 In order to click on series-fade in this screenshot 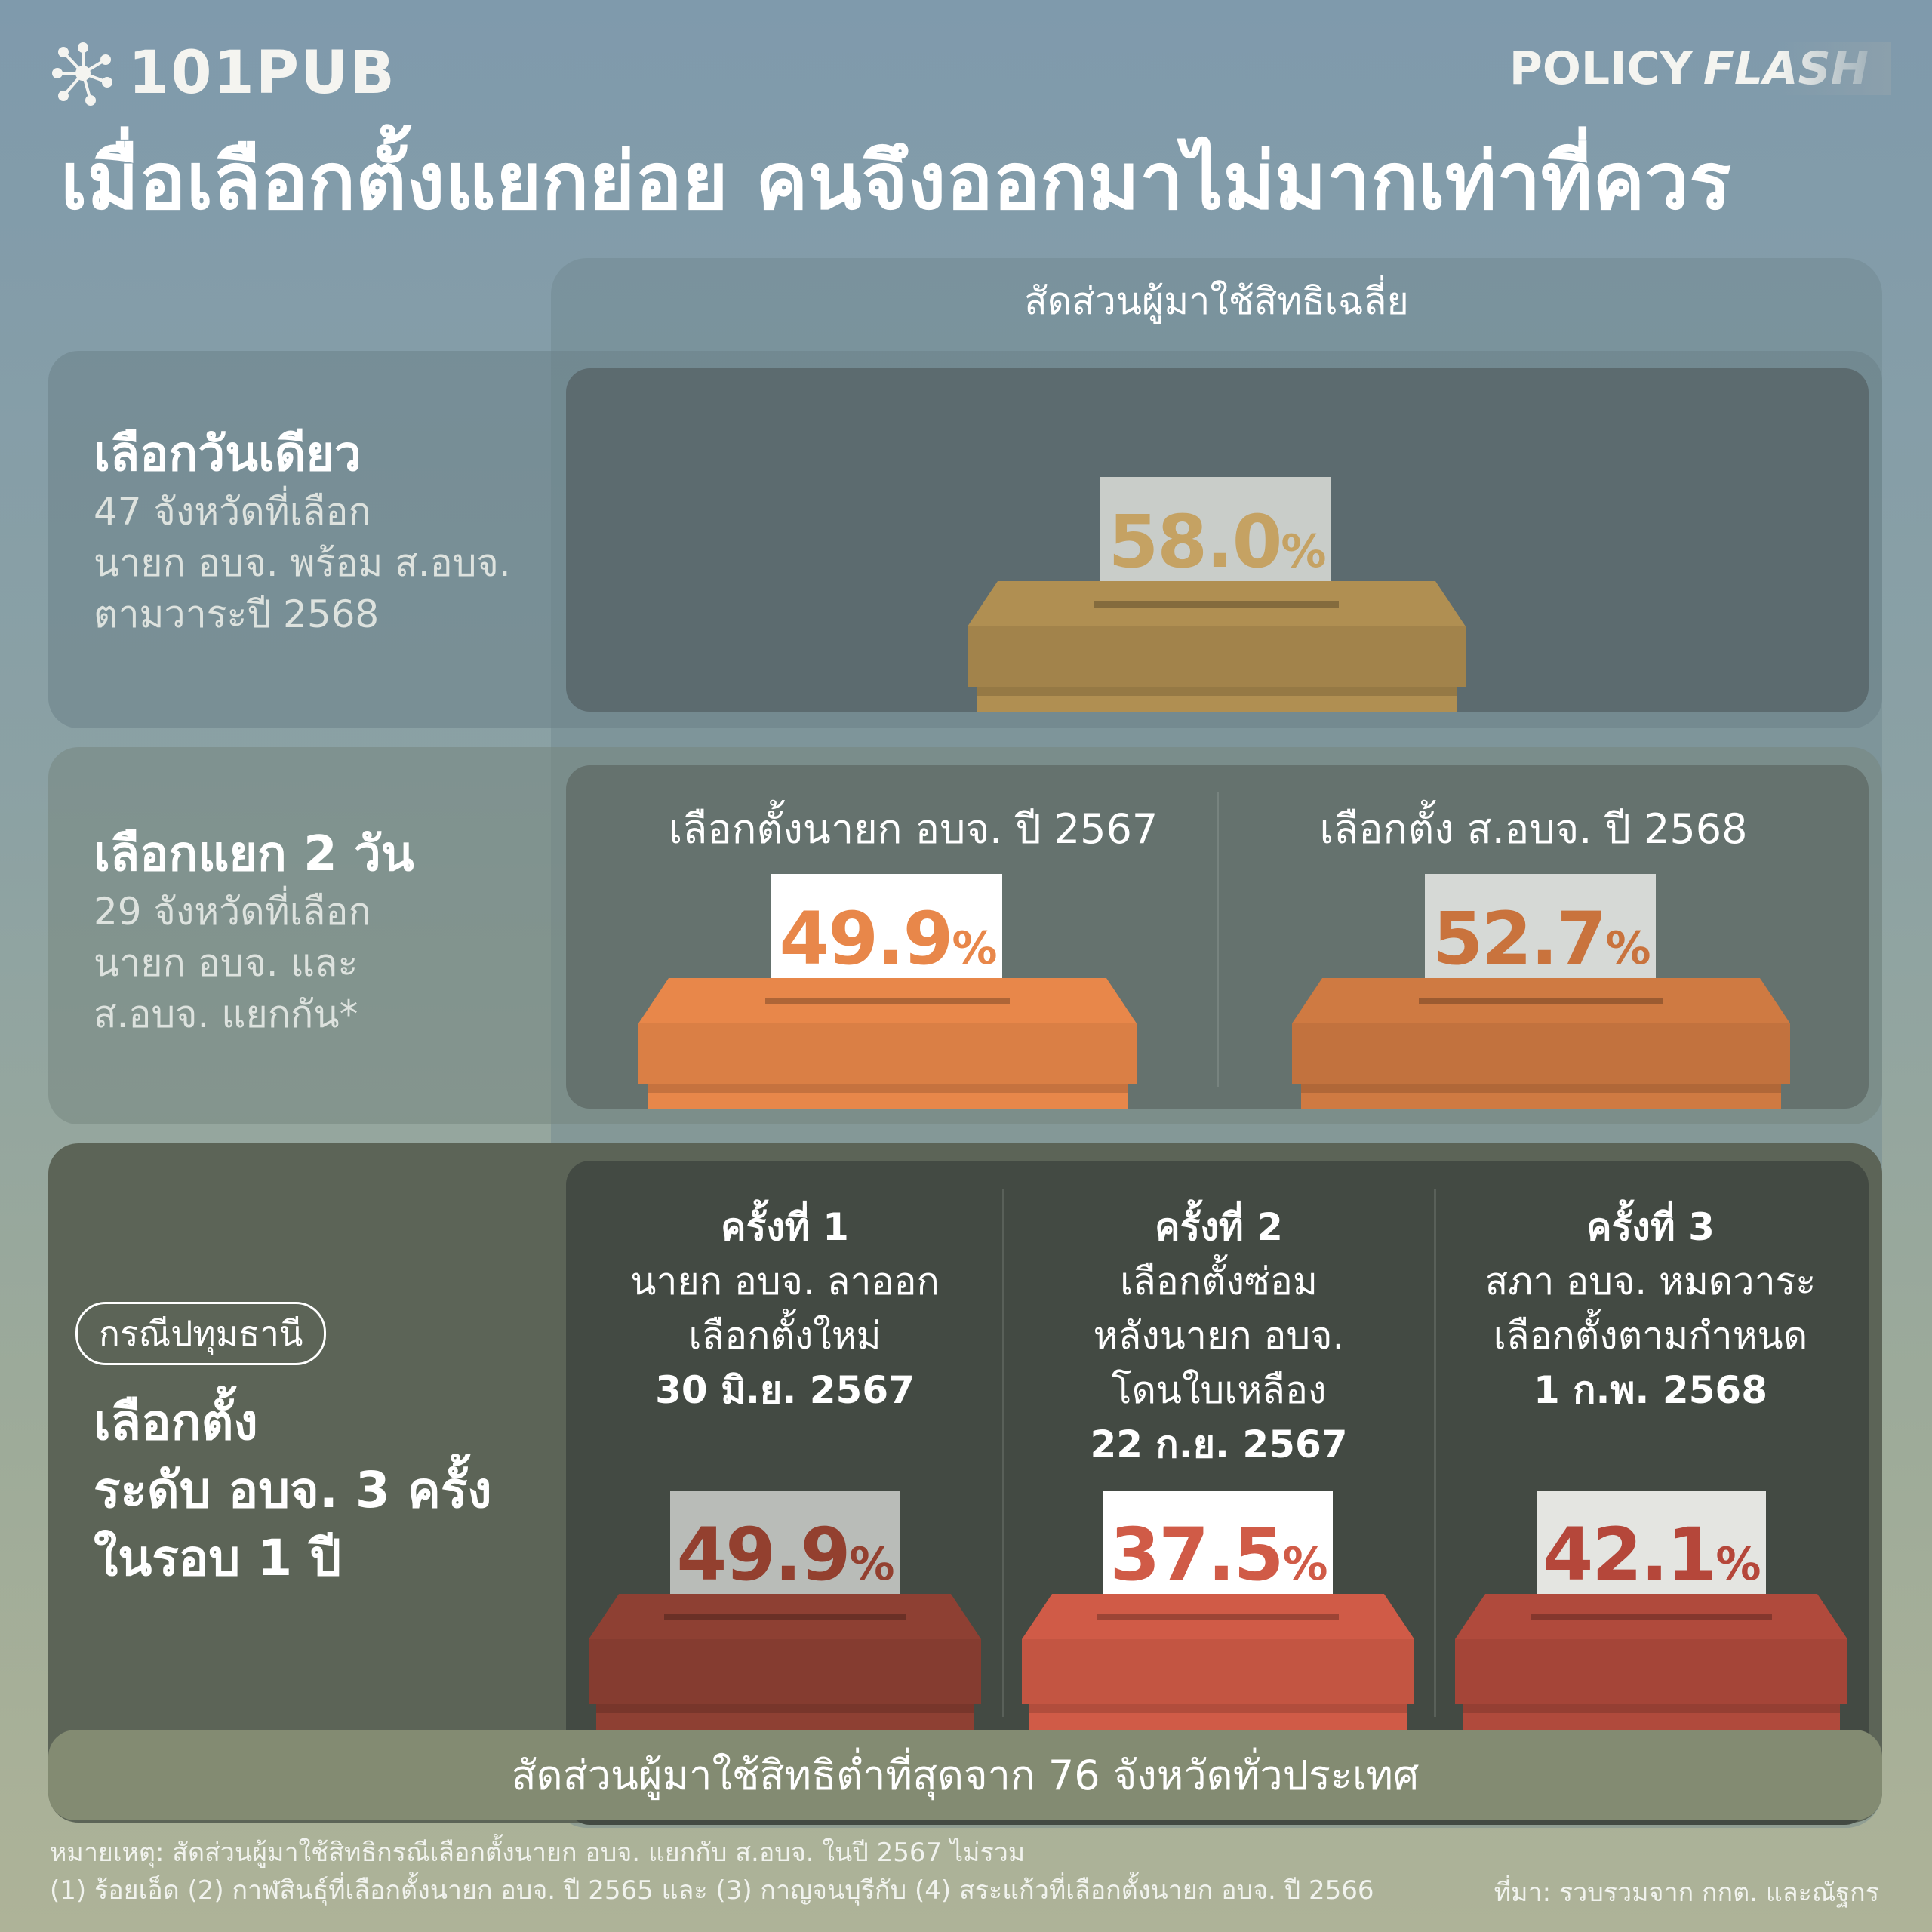, I will do `click(1834, 68)`.